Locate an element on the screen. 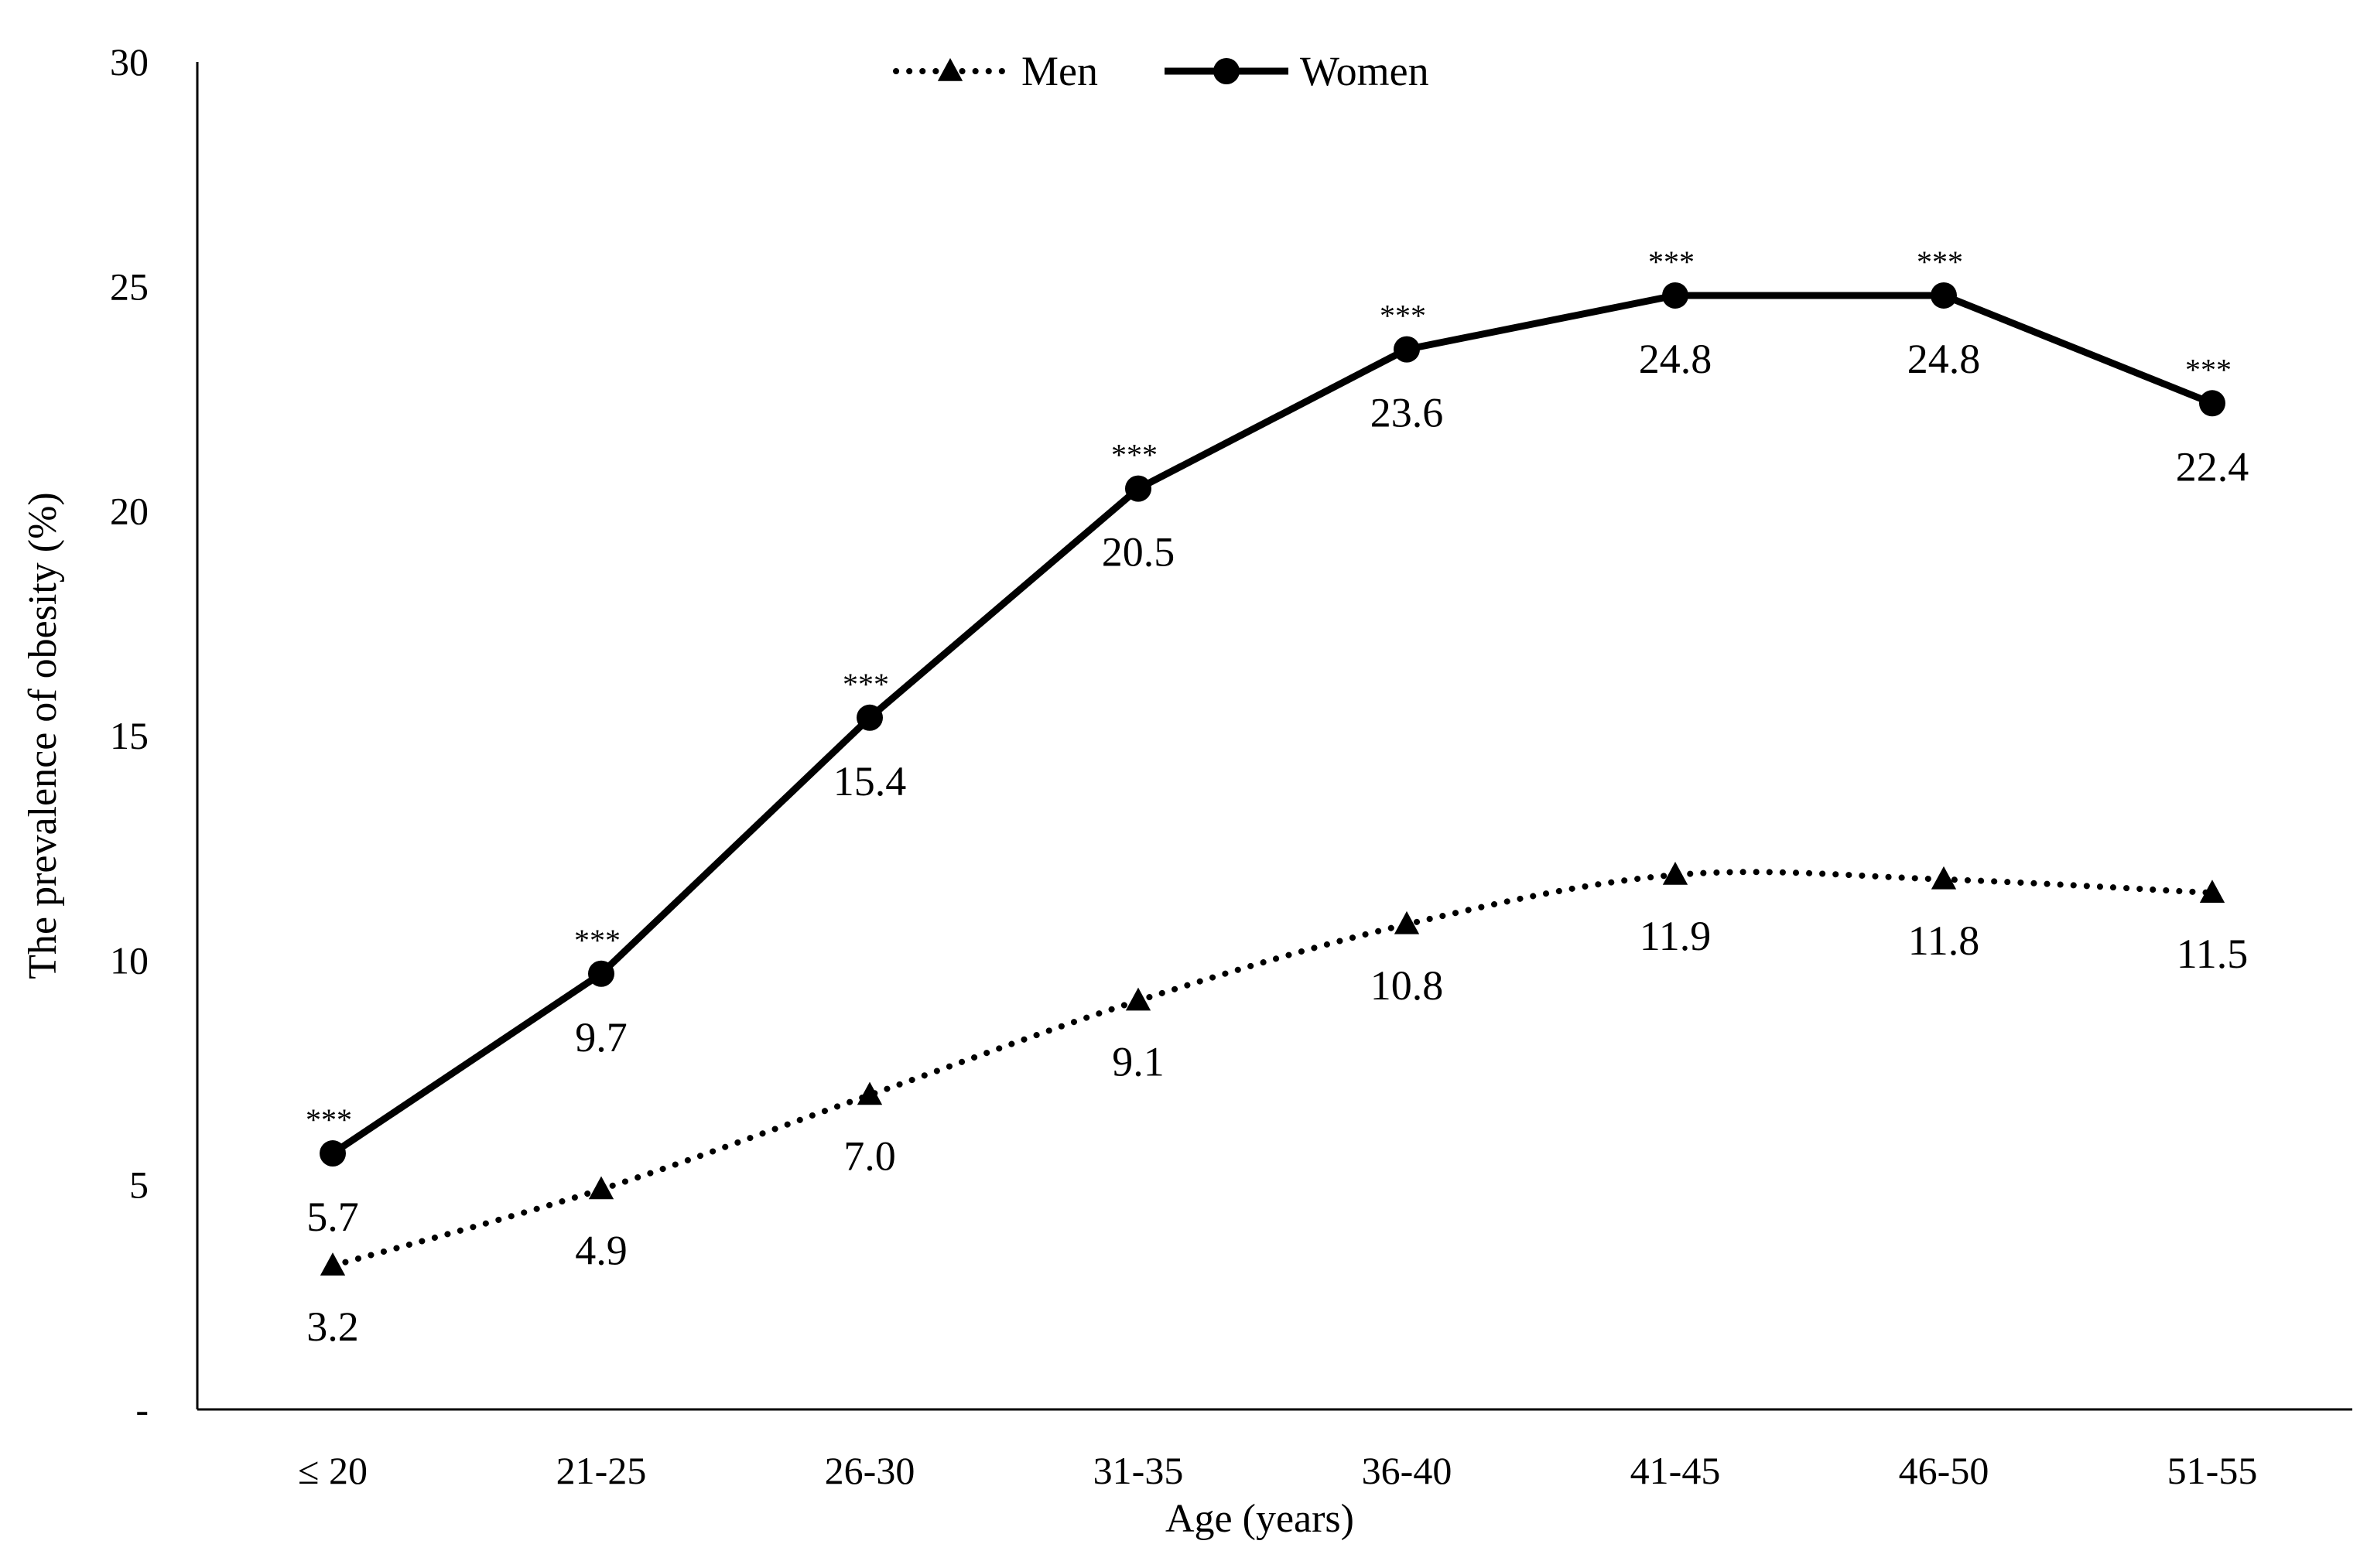  legend-men-label: Men is located at coordinates (1059, 71).